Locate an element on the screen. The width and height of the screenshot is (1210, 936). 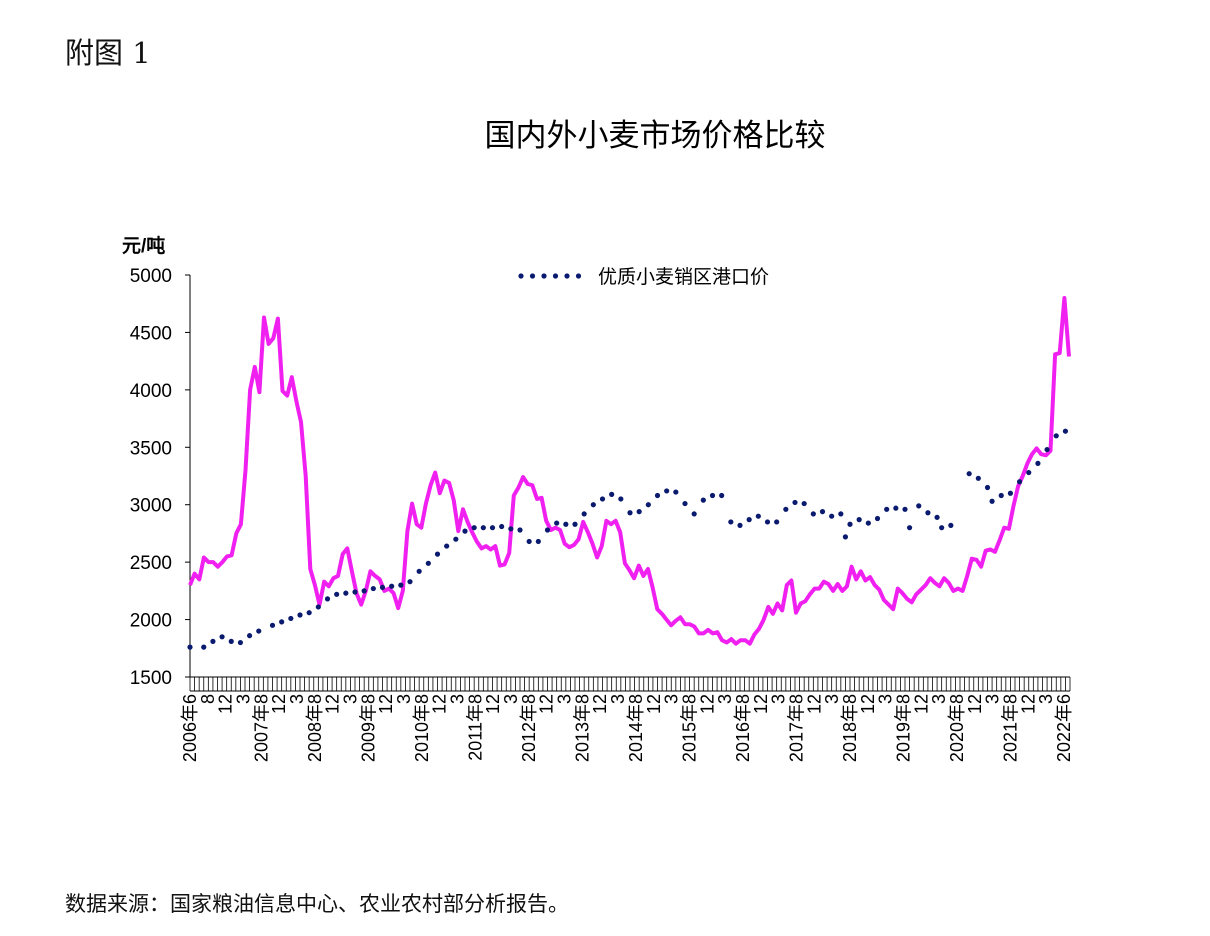
x-tick-label: 2017年8 is located at coordinates (796, 728).